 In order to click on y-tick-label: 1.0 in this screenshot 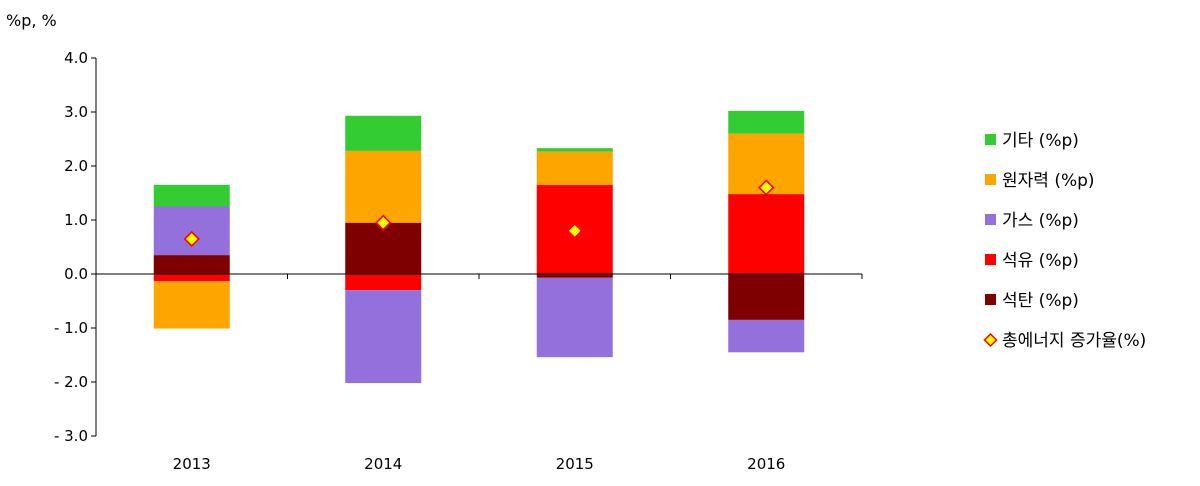, I will do `click(76, 220)`.